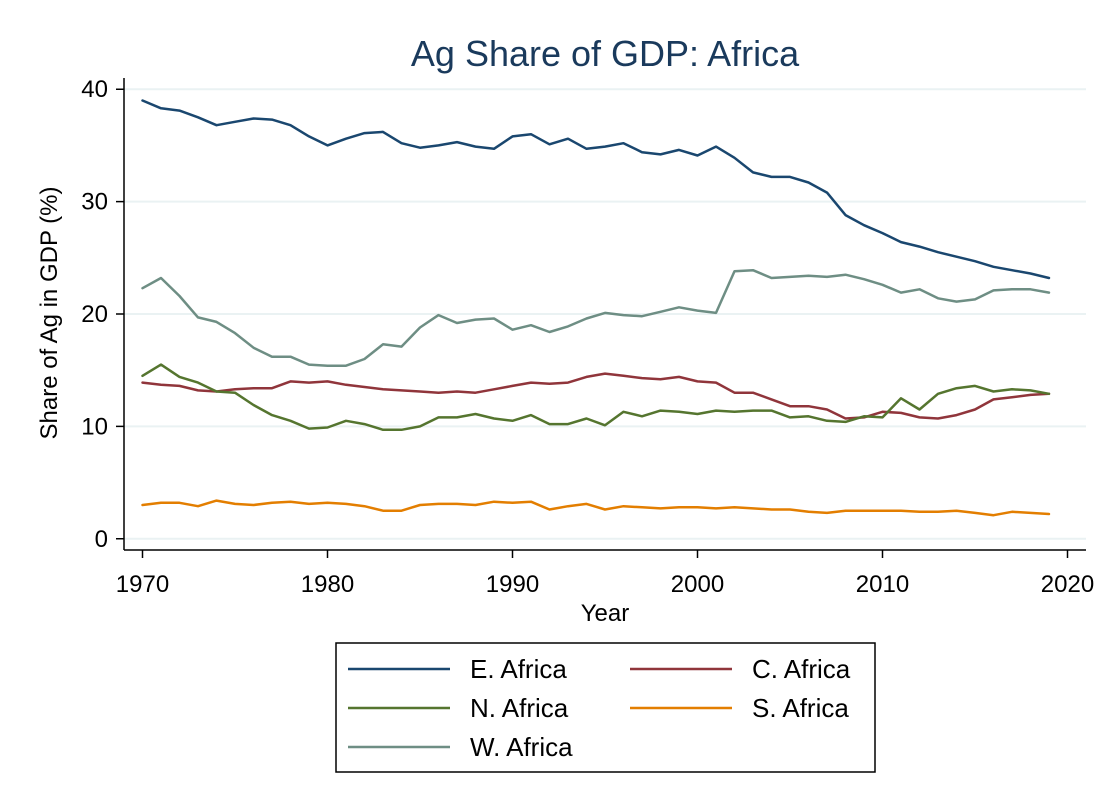 This screenshot has height=812, width=1116. Describe the element at coordinates (512, 584) in the screenshot. I see `x-tick-label-1990: 1990` at that location.